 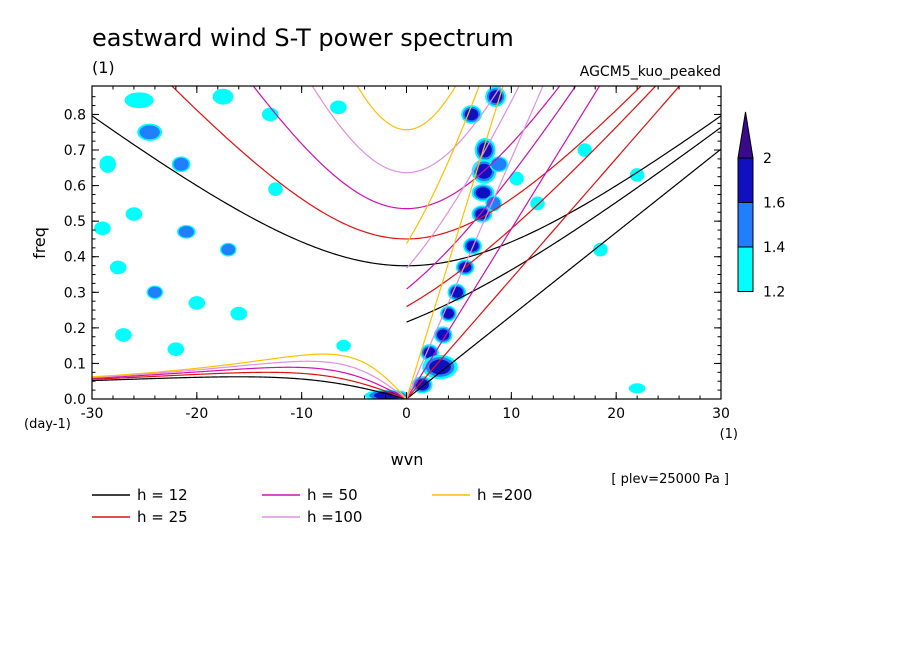 I want to click on gravity-curve-h200, so click(x=406, y=108).